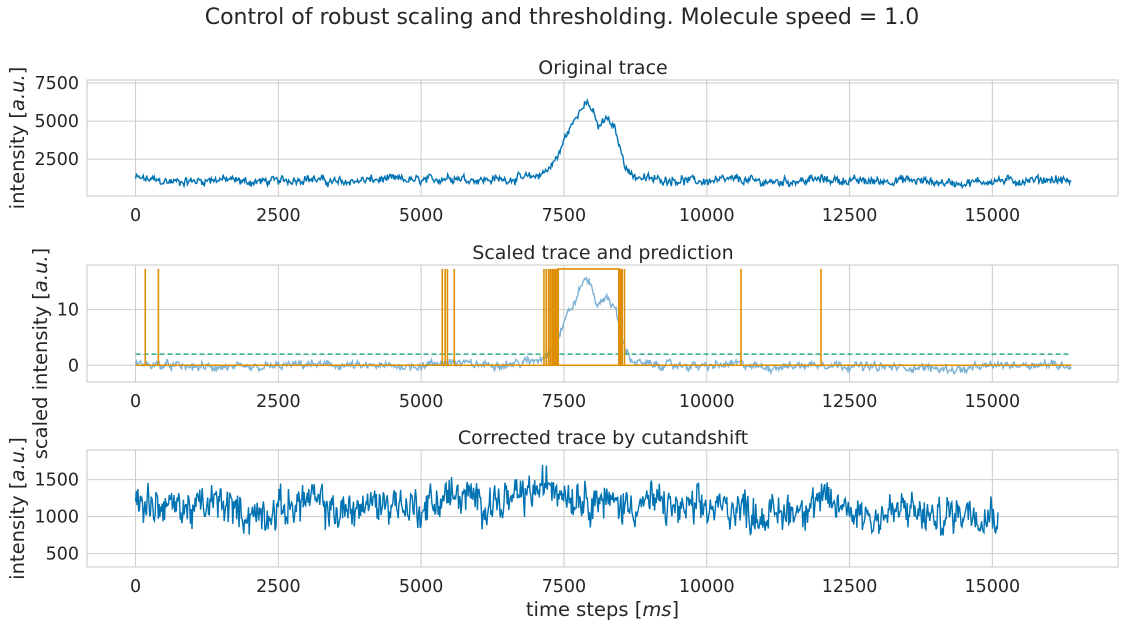 The height and width of the screenshot is (628, 1124). Describe the element at coordinates (73, 366) in the screenshot. I see `y-tick-label: 0` at that location.